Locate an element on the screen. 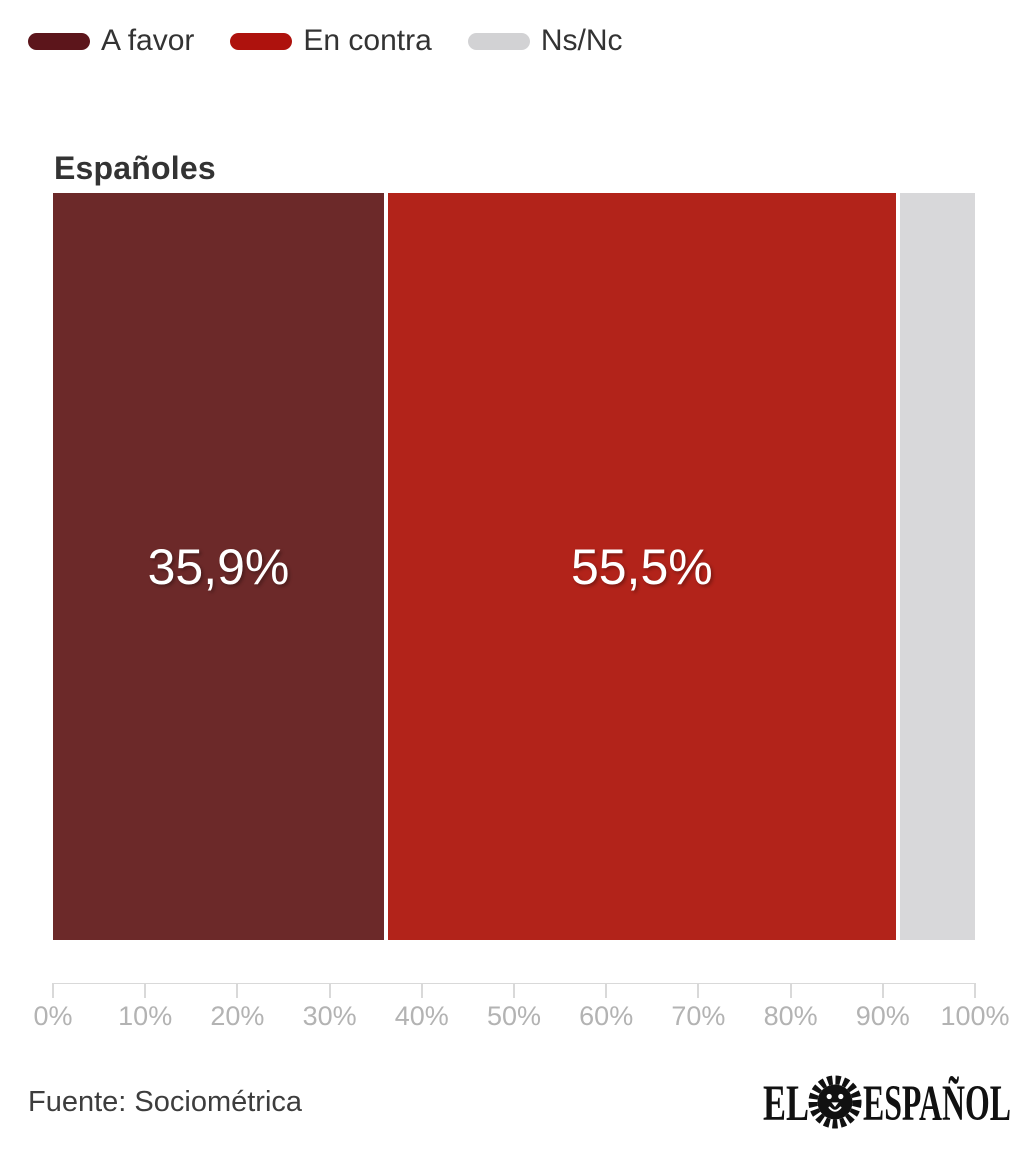 Image resolution: width=1020 pixels, height=1165 pixels. logo-text-espanol: ESPAÑOL is located at coordinates (937, 1103).